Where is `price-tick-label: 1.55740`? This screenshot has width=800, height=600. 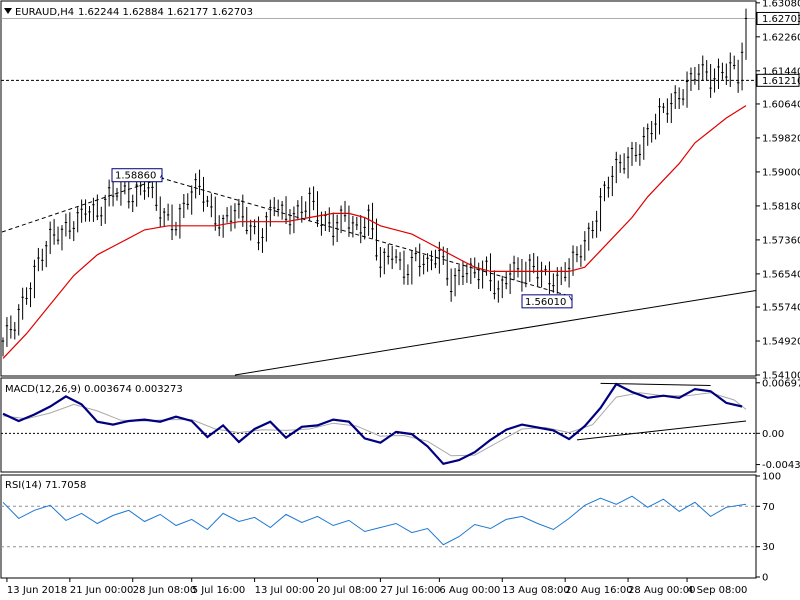
price-tick-label: 1.55740 is located at coordinates (781, 308).